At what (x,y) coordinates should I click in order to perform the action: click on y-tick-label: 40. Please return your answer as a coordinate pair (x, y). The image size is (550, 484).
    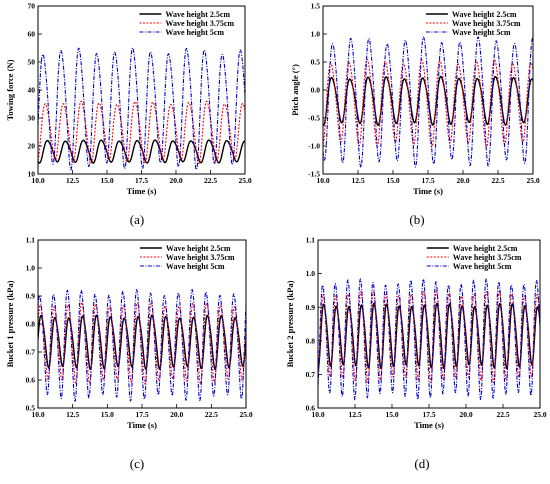
    Looking at the image, I should click on (32, 90).